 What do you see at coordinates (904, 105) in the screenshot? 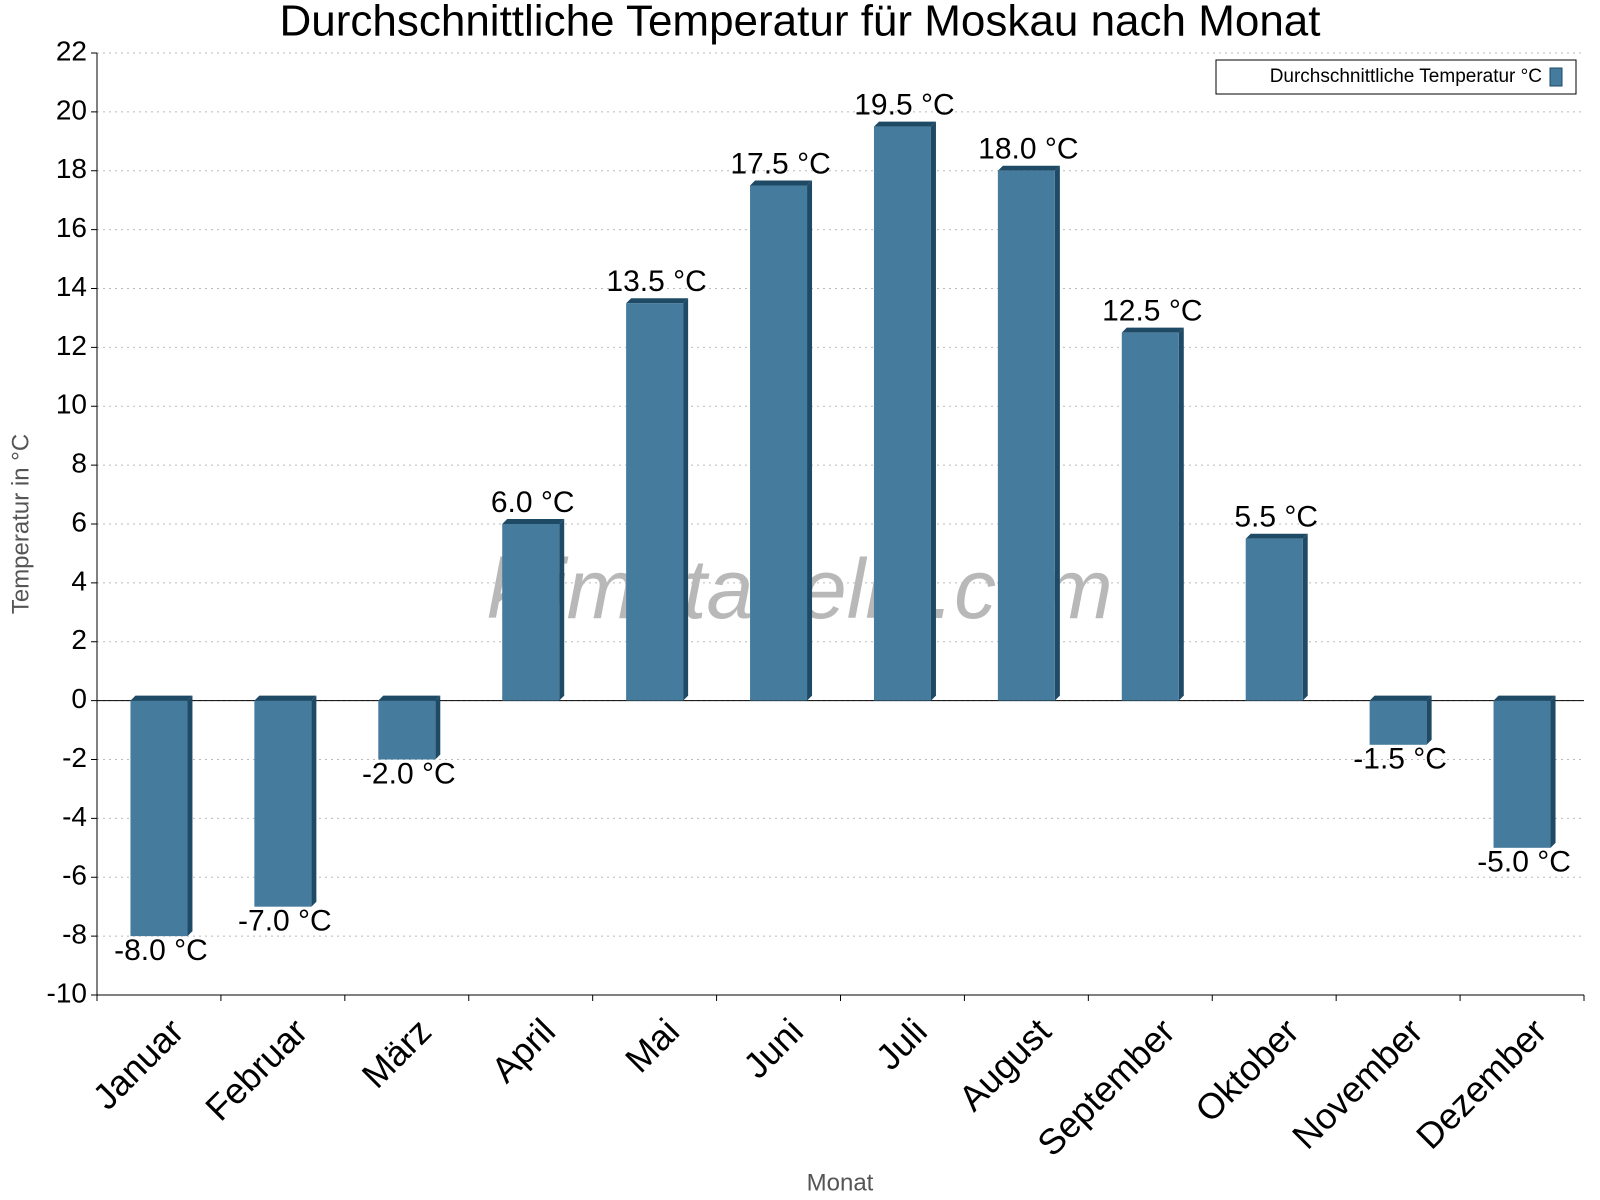
I see `value-label: 19.5 °C` at bounding box center [904, 105].